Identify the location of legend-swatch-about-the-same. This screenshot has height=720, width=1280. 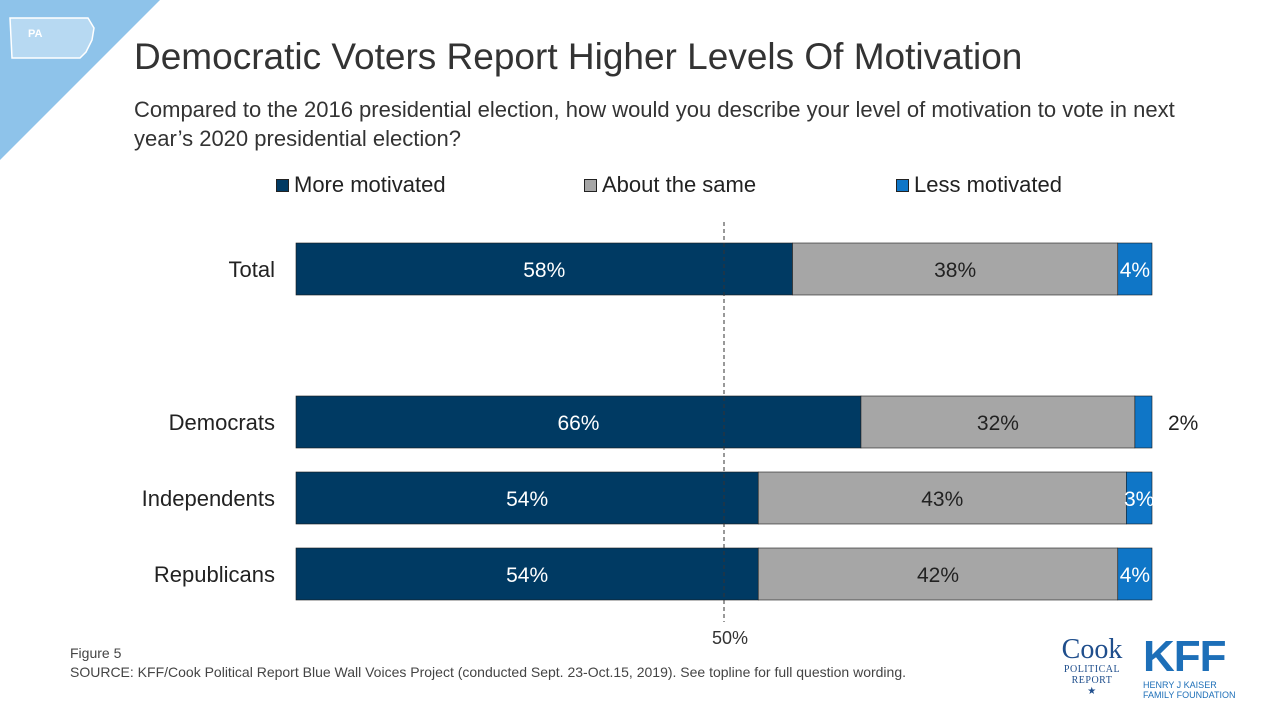
(590, 185).